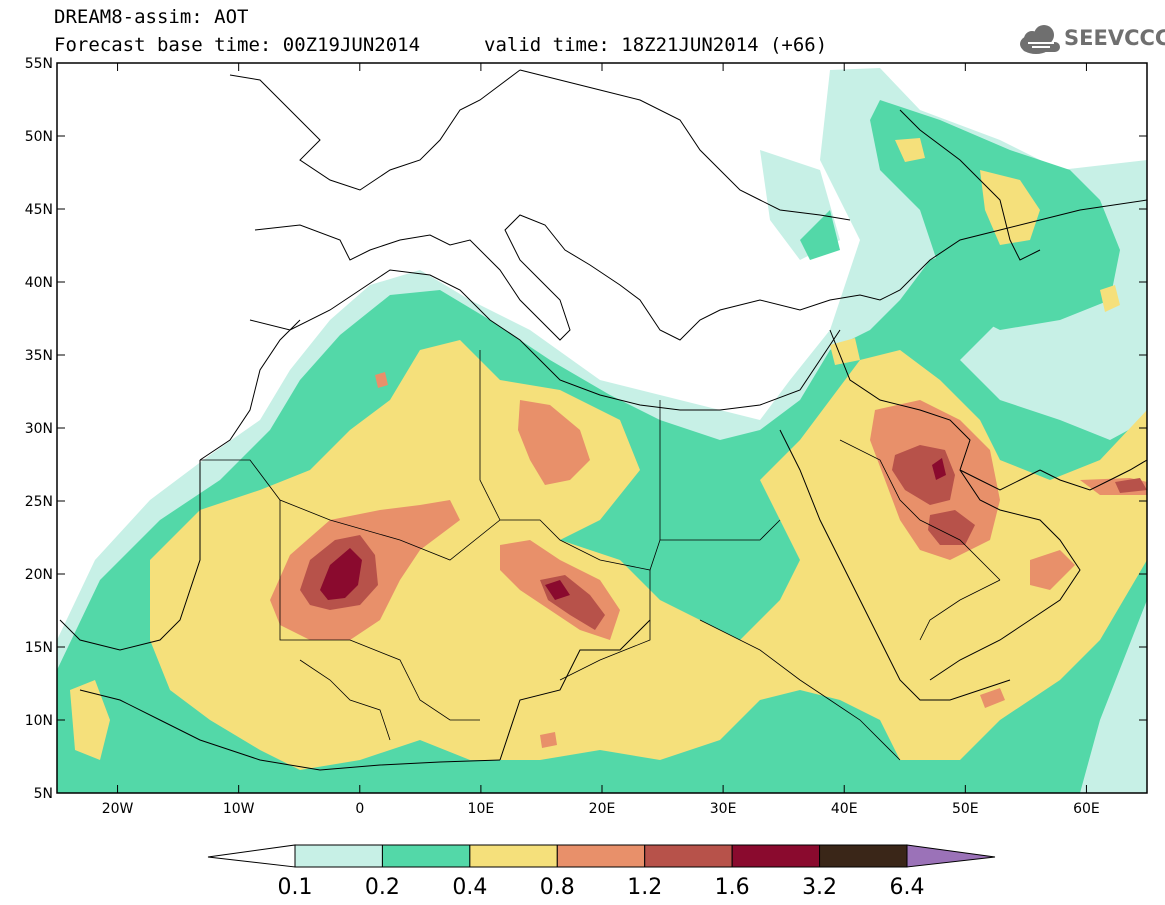  I want to click on lat-label: 35N, so click(39, 356).